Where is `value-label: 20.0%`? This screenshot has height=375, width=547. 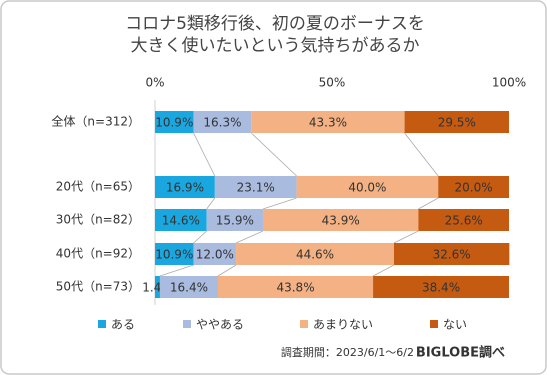
value-label: 20.0% is located at coordinates (474, 188).